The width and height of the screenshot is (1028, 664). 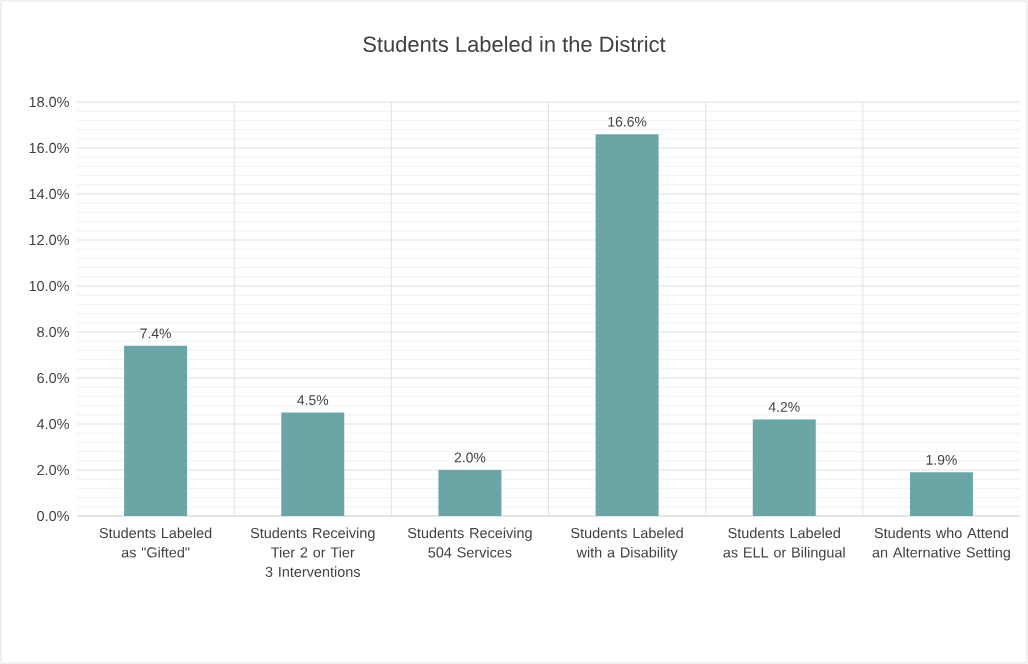 I want to click on data-label: 1.9%, so click(x=941, y=459).